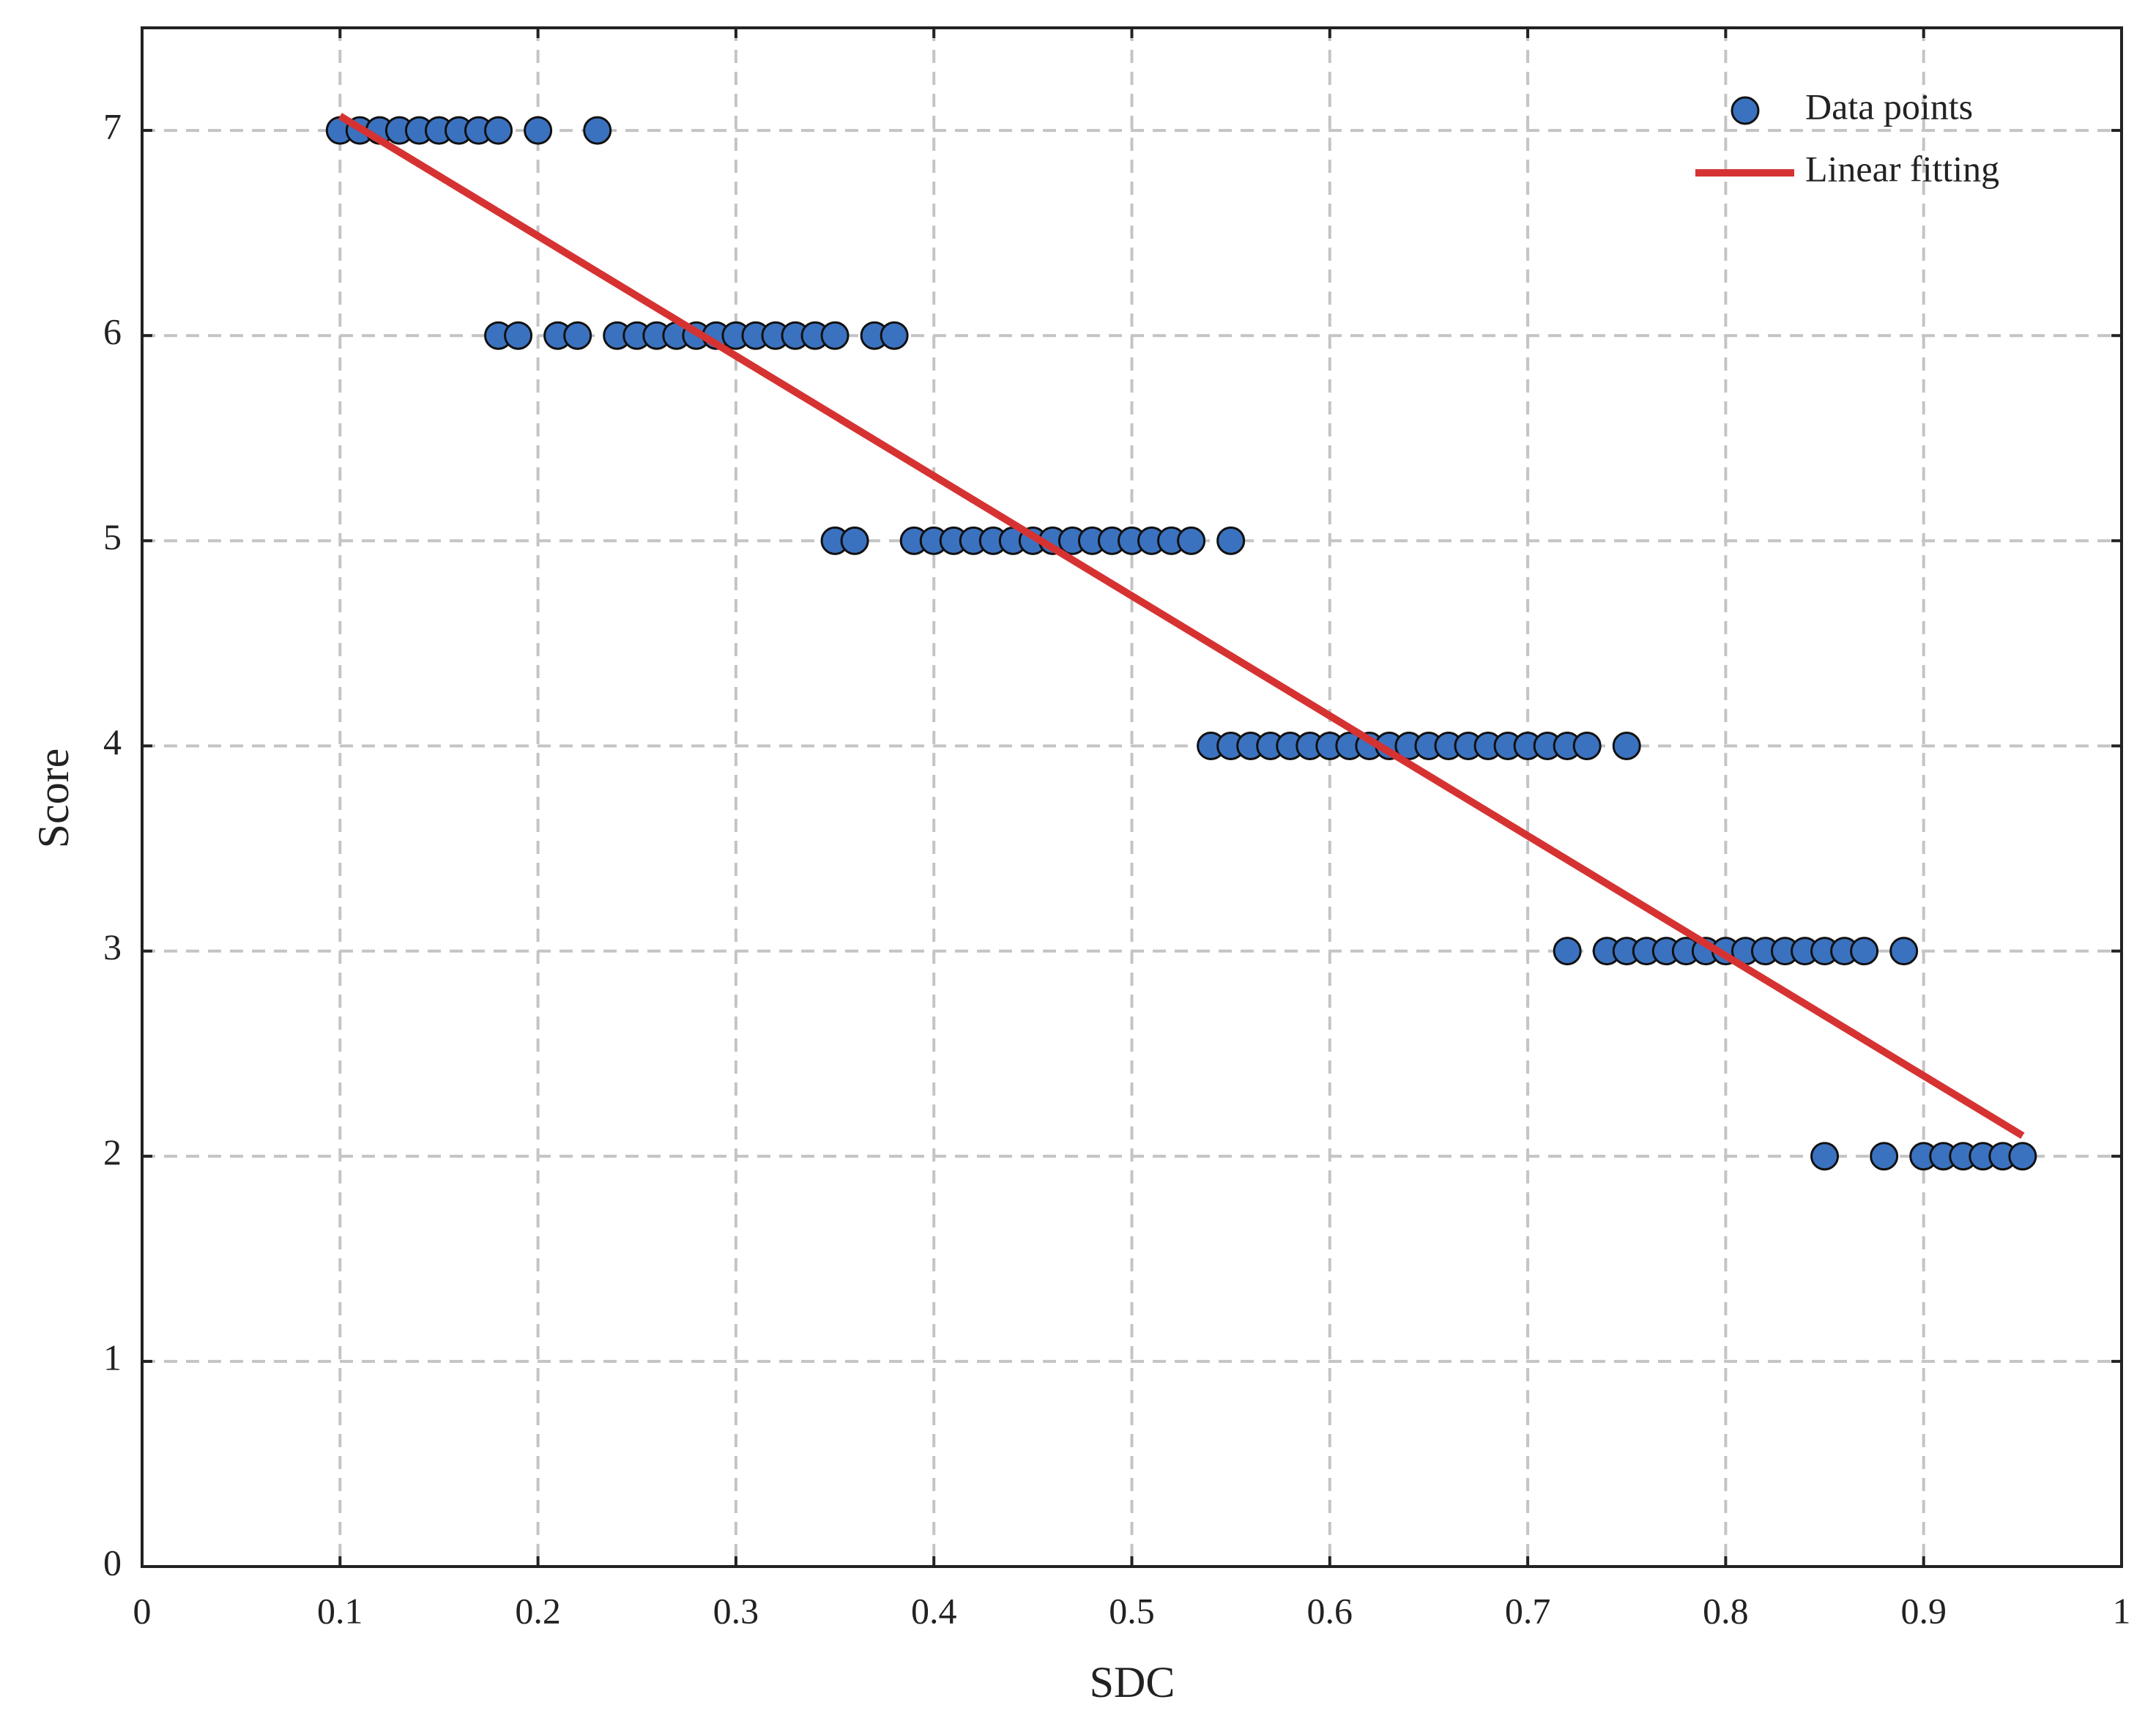  What do you see at coordinates (1726, 1610) in the screenshot?
I see `x-tick-label: 0.8` at bounding box center [1726, 1610].